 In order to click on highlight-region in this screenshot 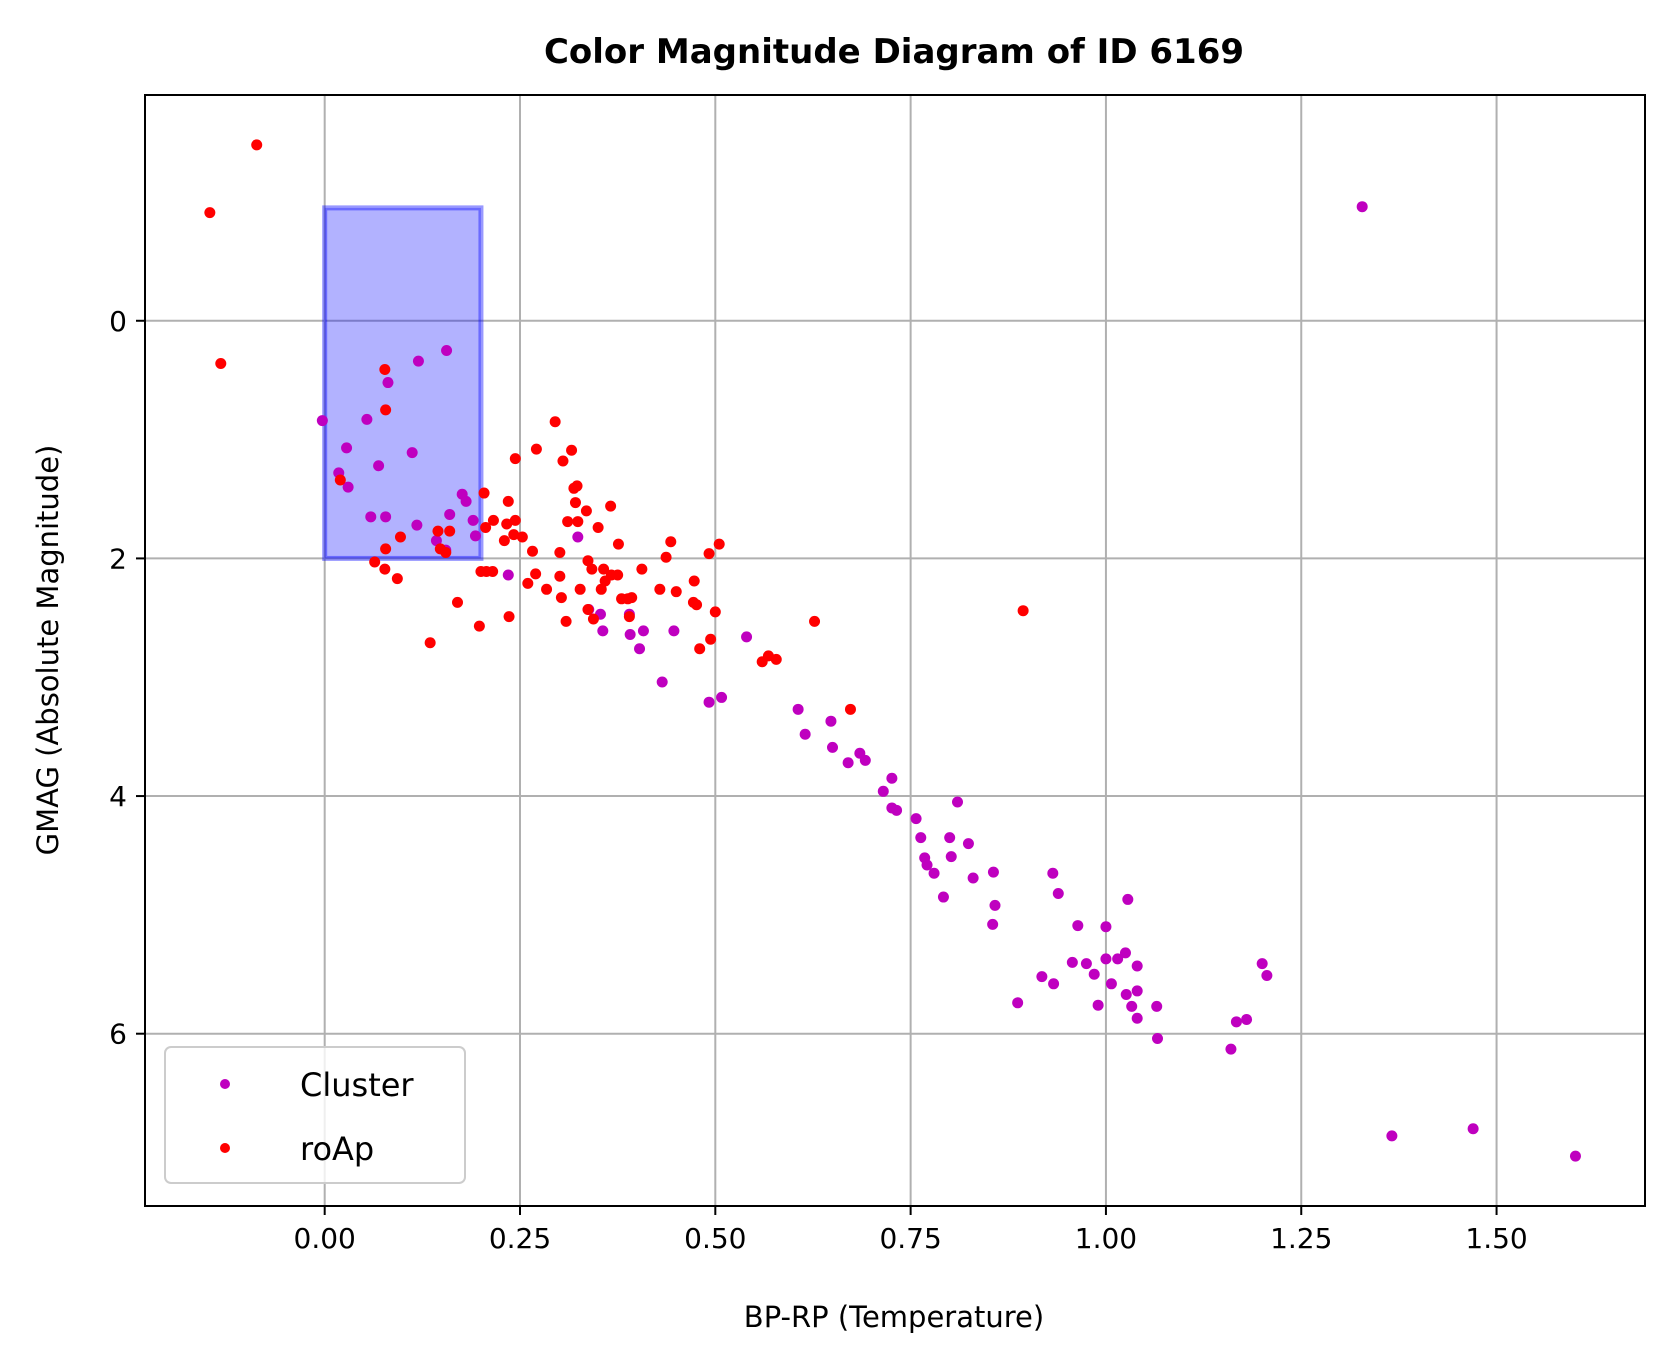, I will do `click(403, 383)`.